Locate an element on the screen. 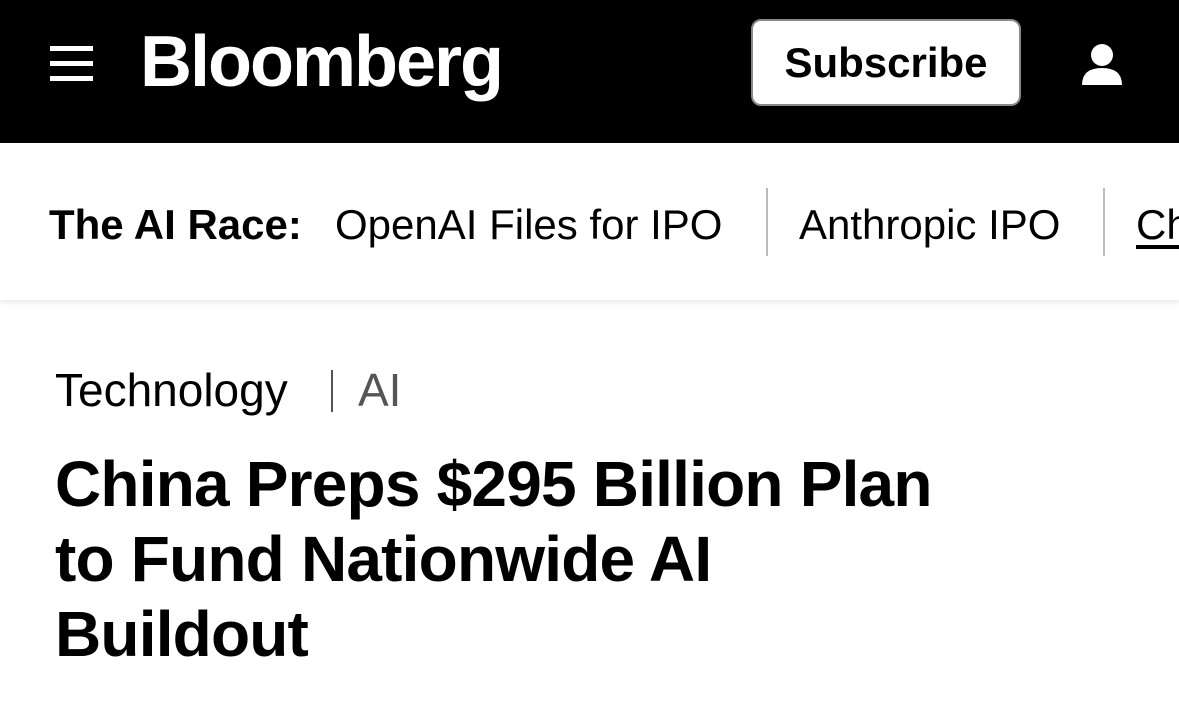  account-icon is located at coordinates (1102, 64).